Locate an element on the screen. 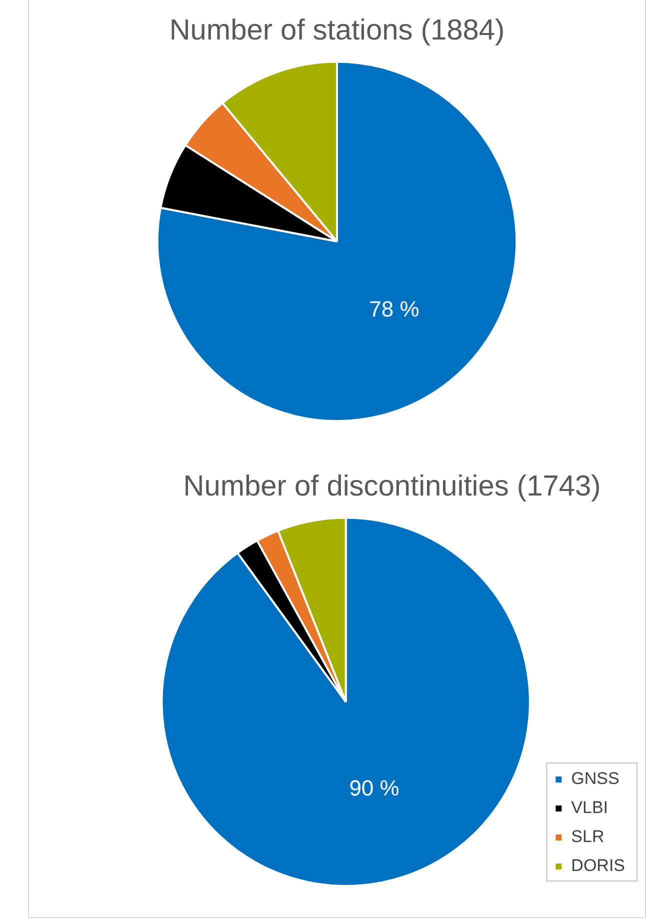  legend-label: DORIS is located at coordinates (598, 866).